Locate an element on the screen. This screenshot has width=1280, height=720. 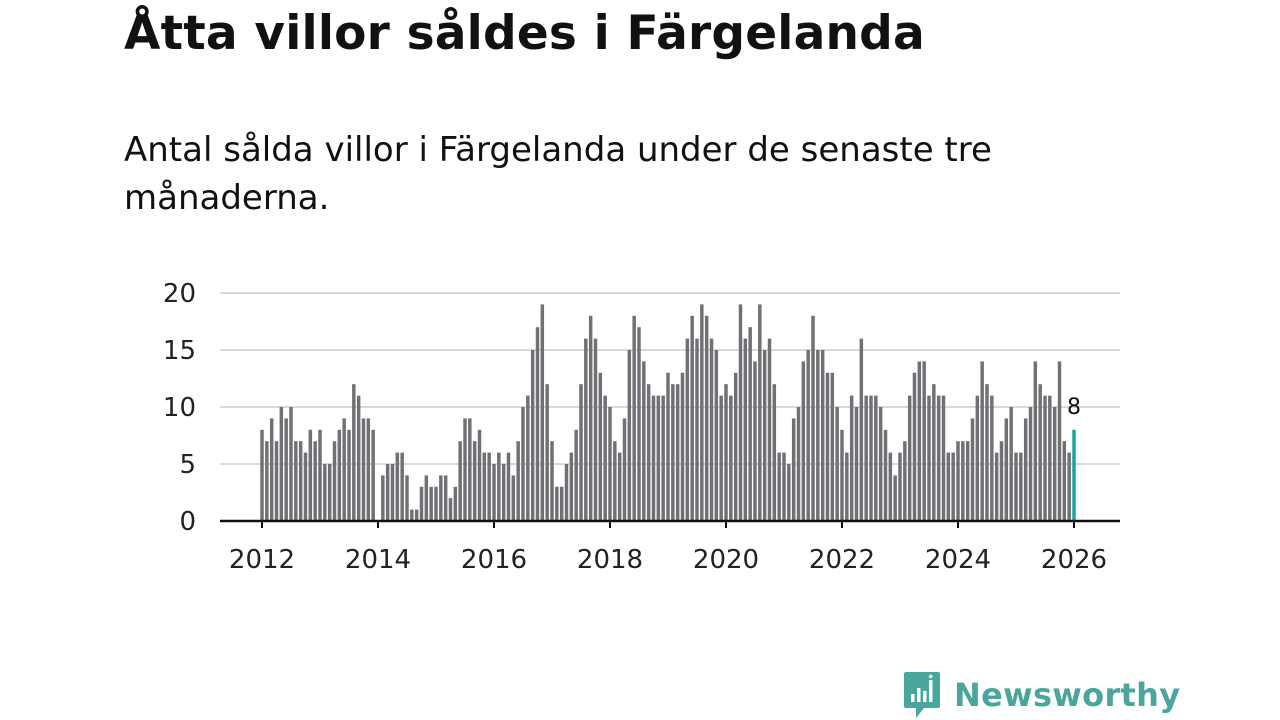
chart-title: Åtta villor såldes i Färgelanda is located at coordinates (524, 33).